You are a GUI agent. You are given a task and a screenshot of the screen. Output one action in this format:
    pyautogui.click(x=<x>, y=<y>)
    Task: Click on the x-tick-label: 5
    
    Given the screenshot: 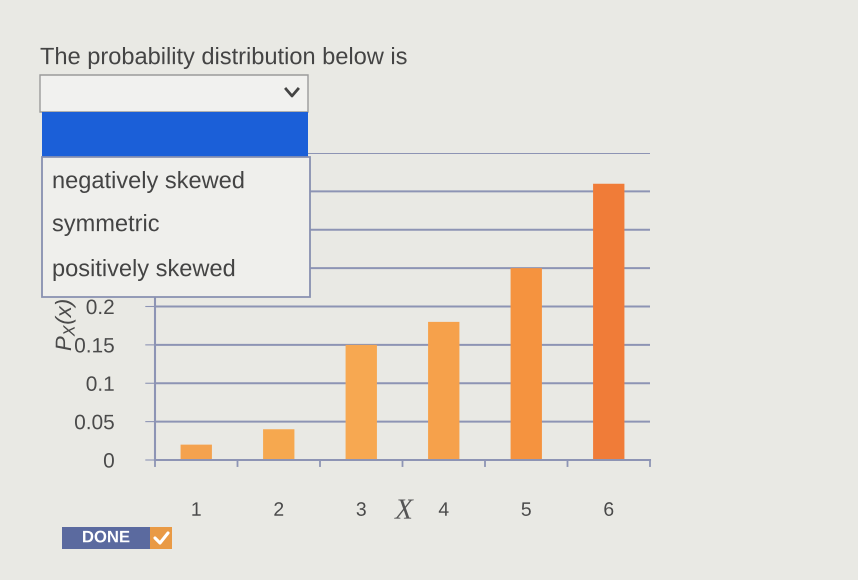 What is the action you would take?
    pyautogui.click(x=526, y=509)
    